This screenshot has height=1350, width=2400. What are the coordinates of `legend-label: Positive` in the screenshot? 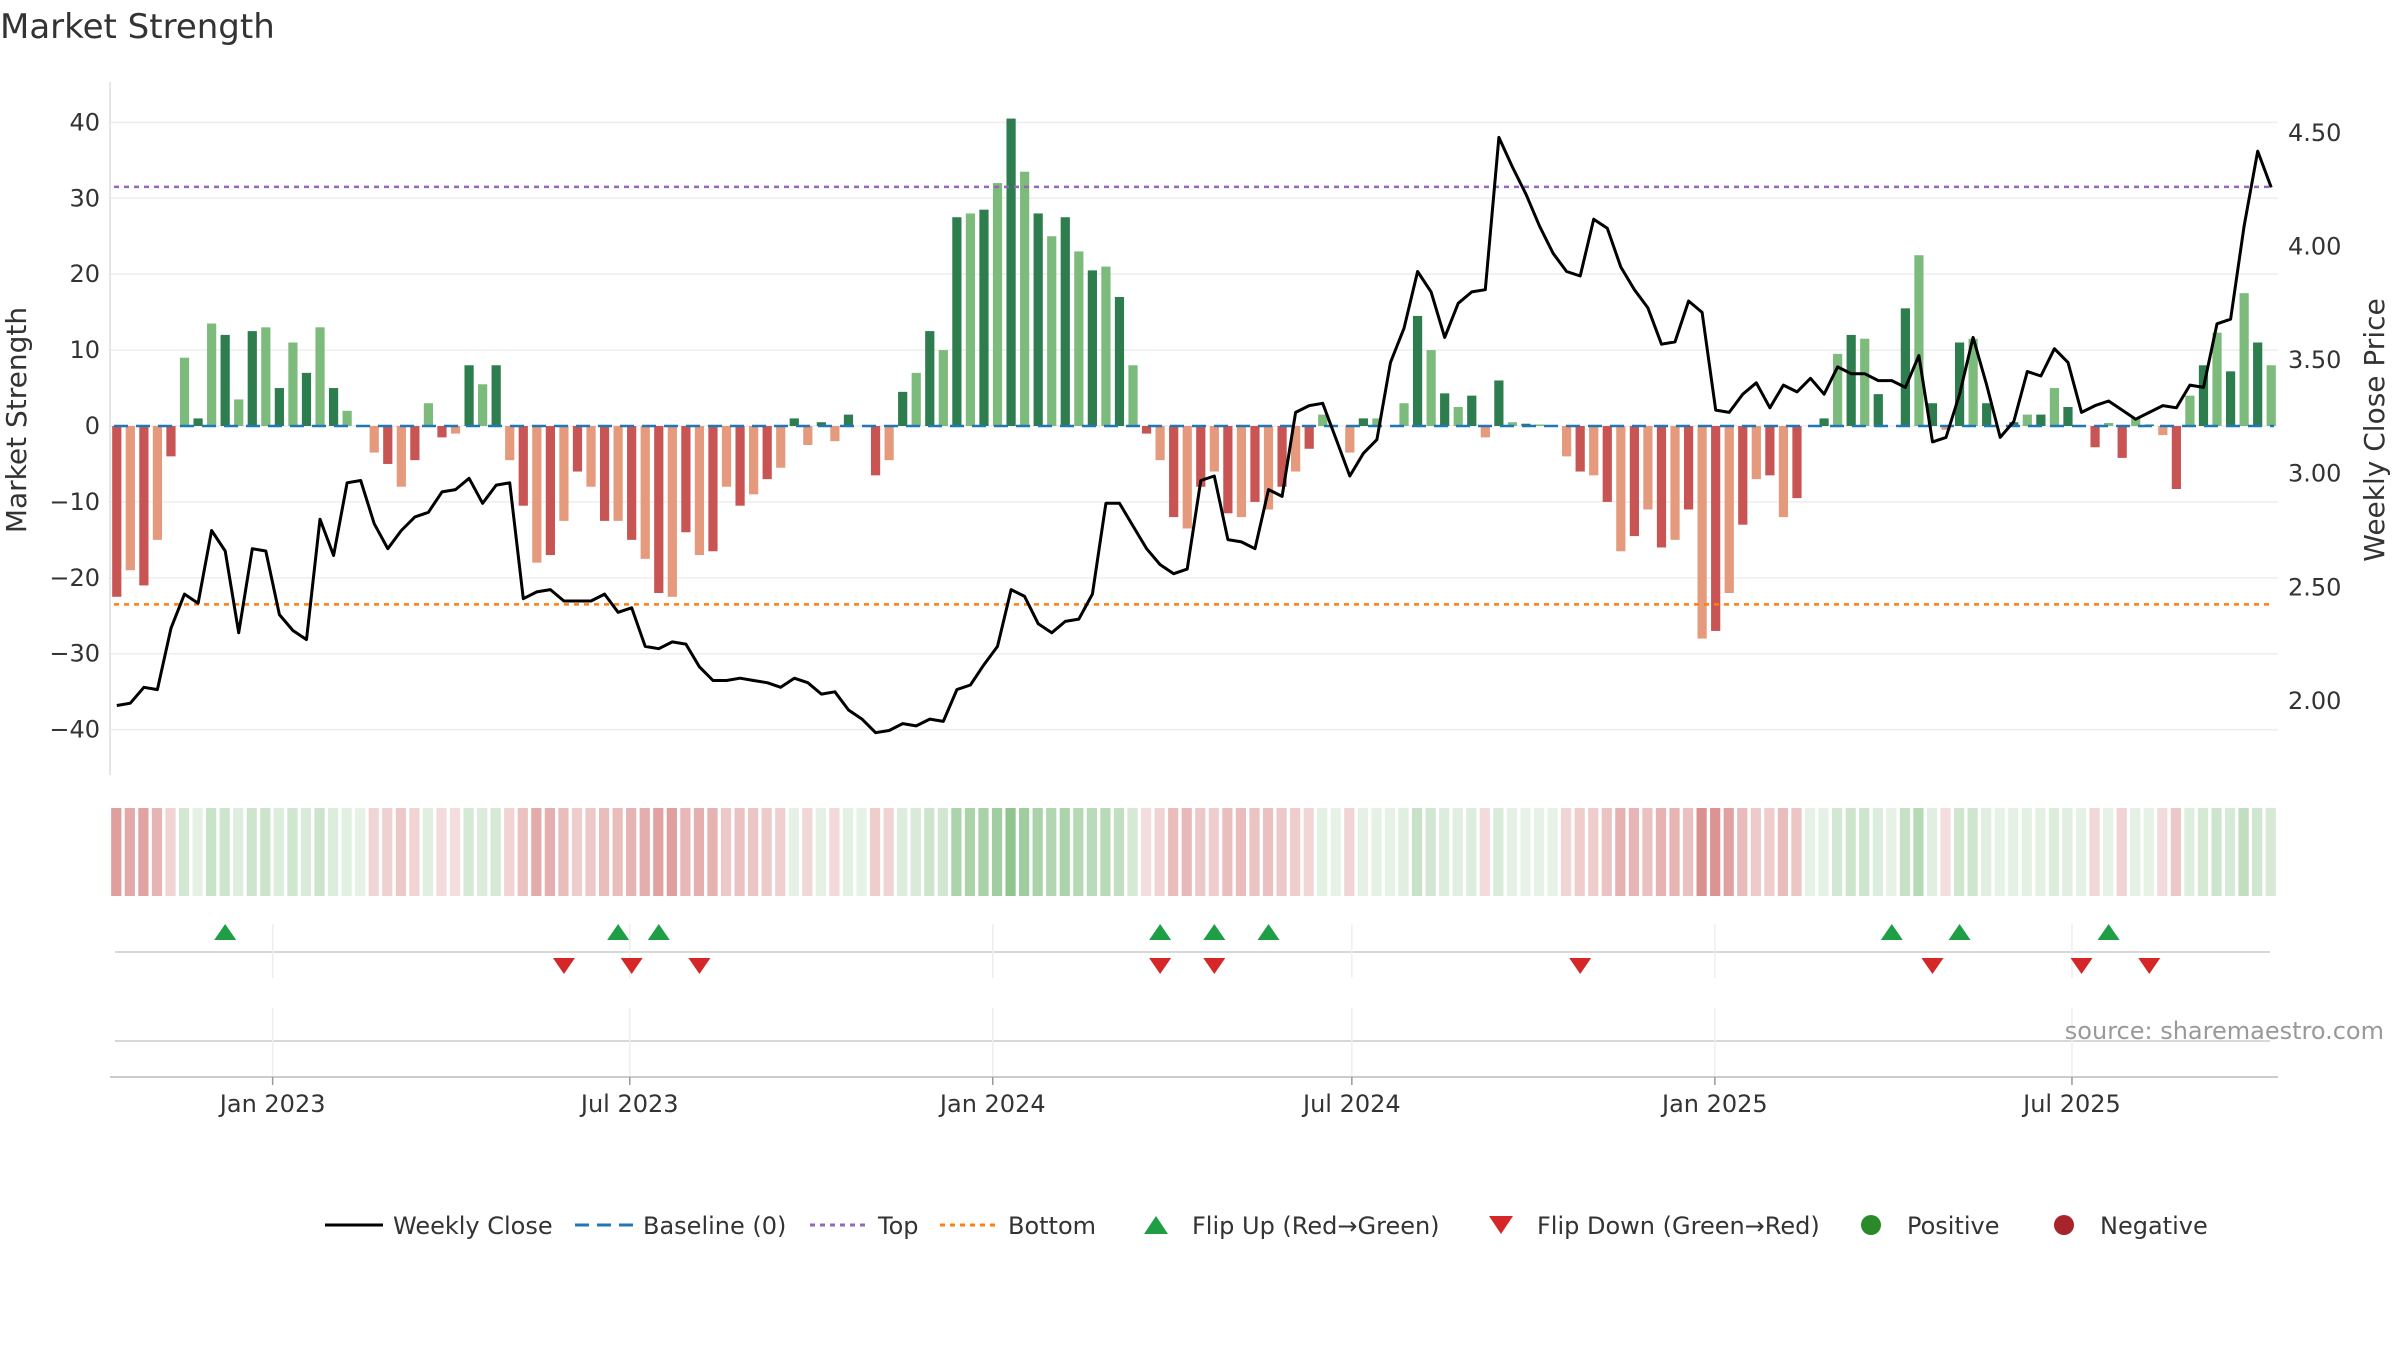 It's located at (1953, 1226).